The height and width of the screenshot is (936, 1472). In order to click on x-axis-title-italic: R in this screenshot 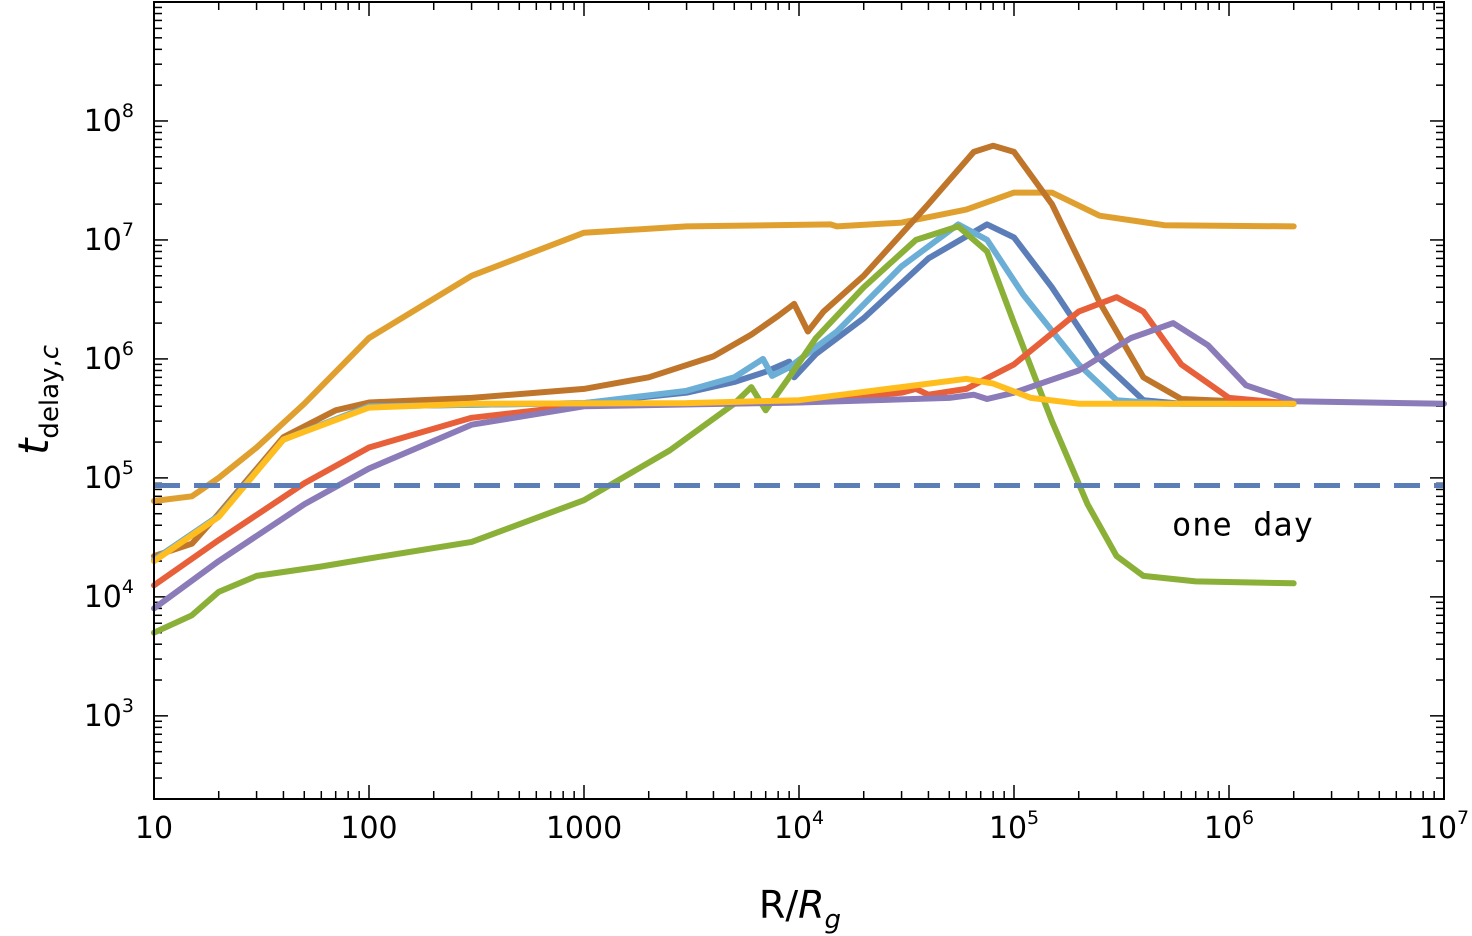, I will do `click(811, 905)`.